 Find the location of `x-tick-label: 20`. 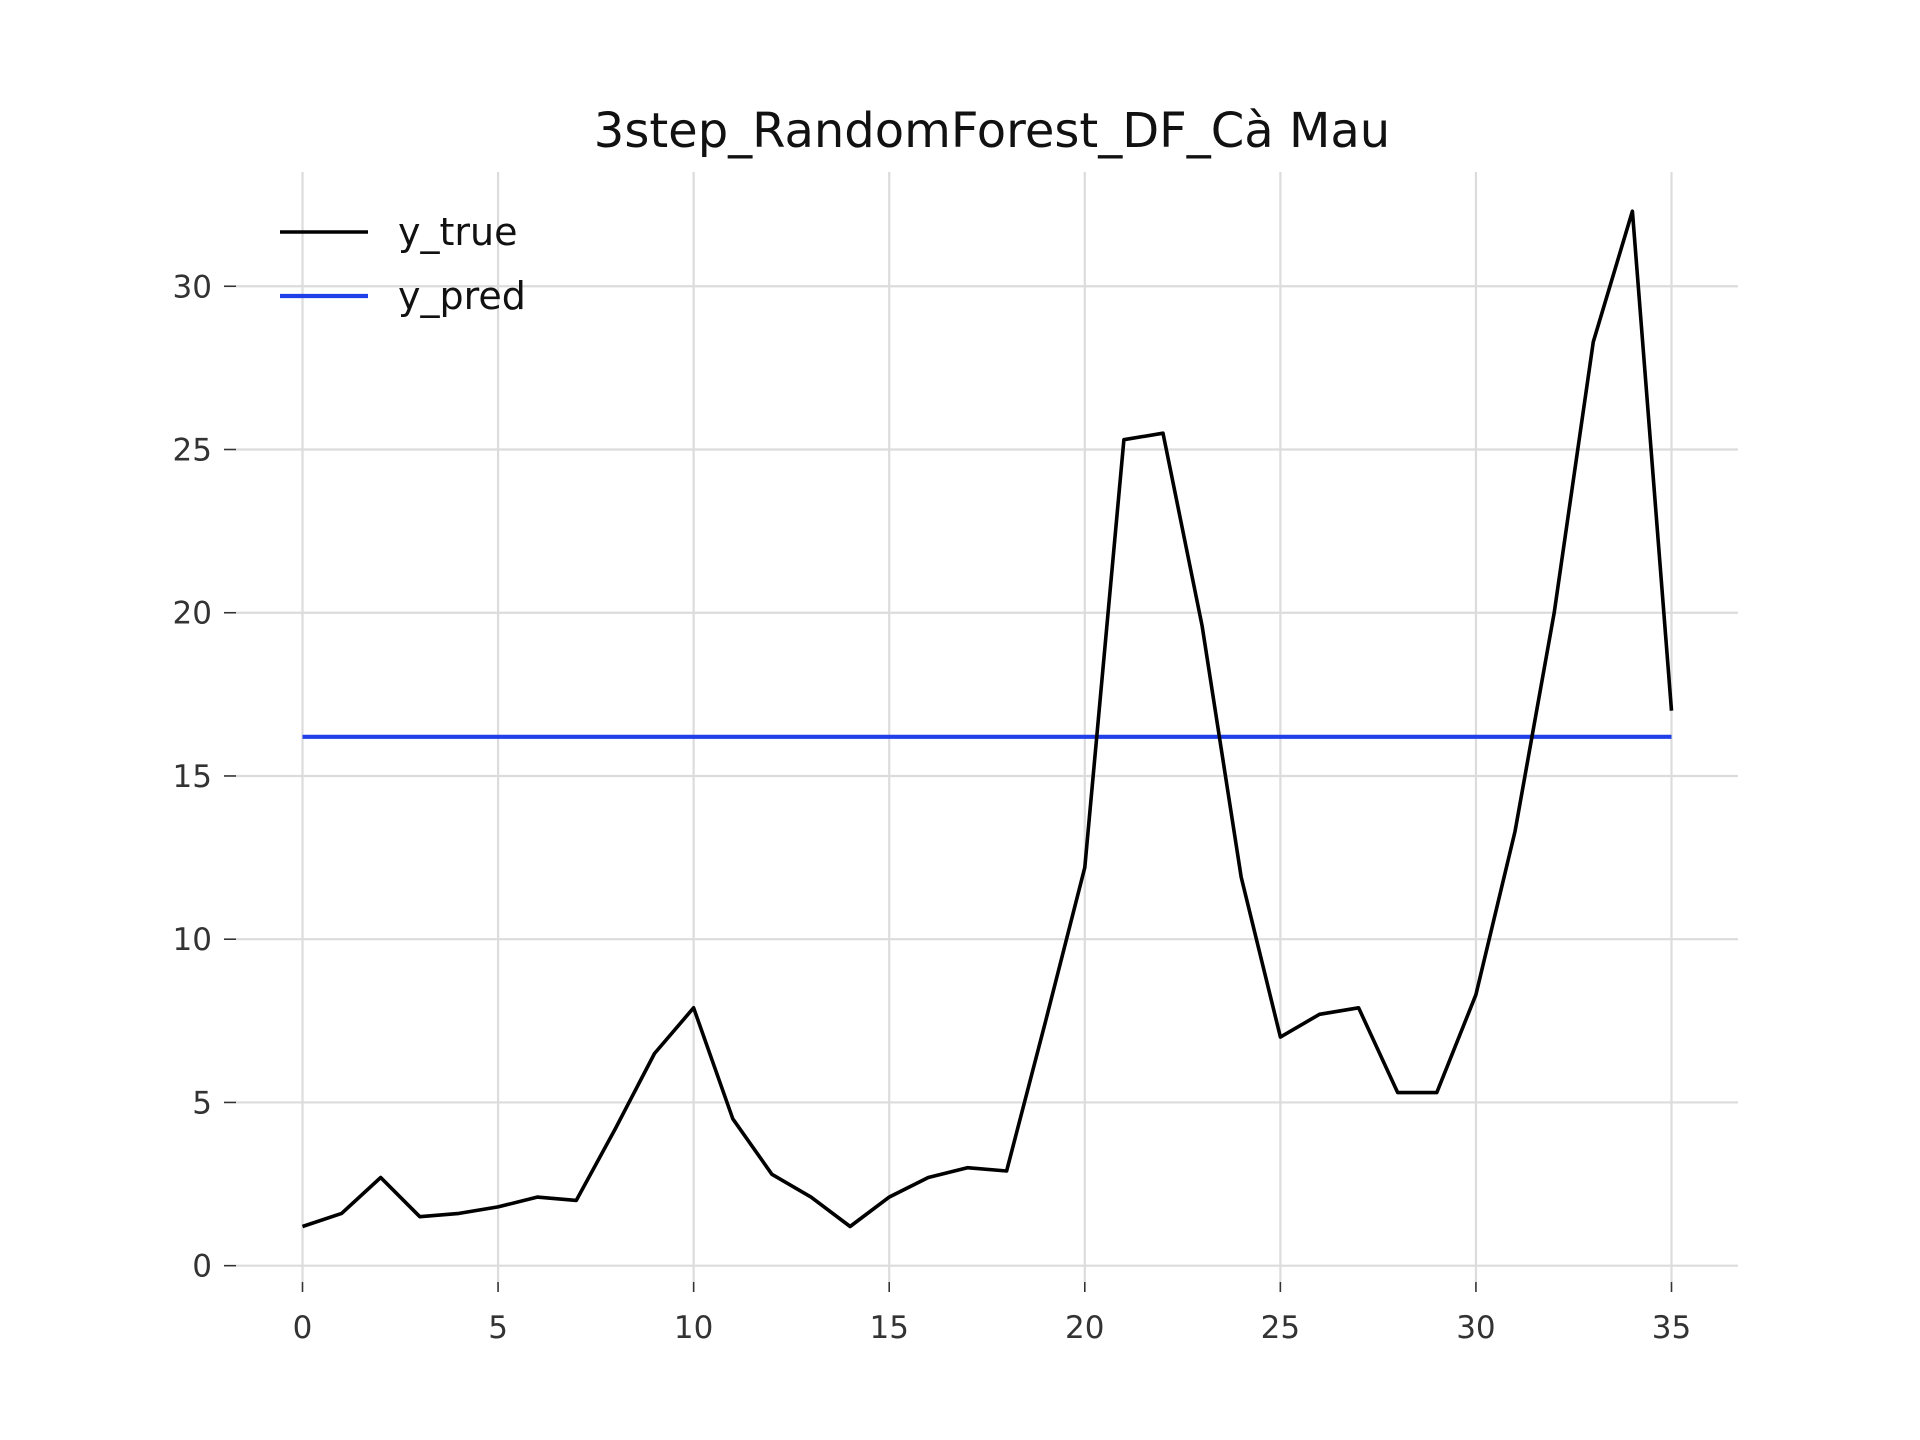

x-tick-label: 20 is located at coordinates (1084, 1328).